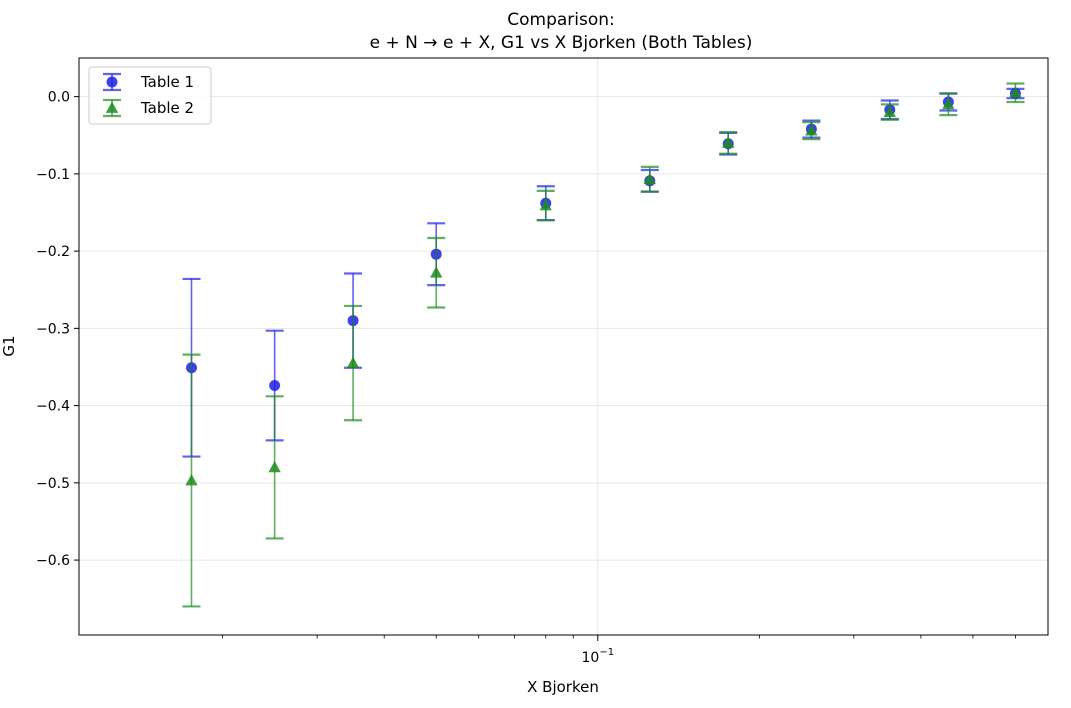  I want to click on y-tick-label: −0.3, so click(53, 329).